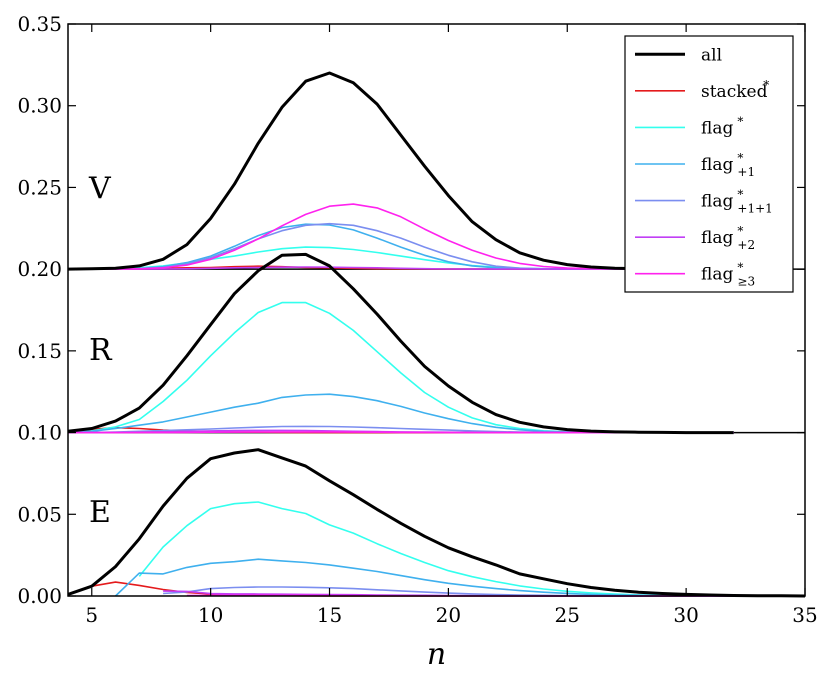  What do you see at coordinates (436, 654) in the screenshot?
I see `x-axis-label: n` at bounding box center [436, 654].